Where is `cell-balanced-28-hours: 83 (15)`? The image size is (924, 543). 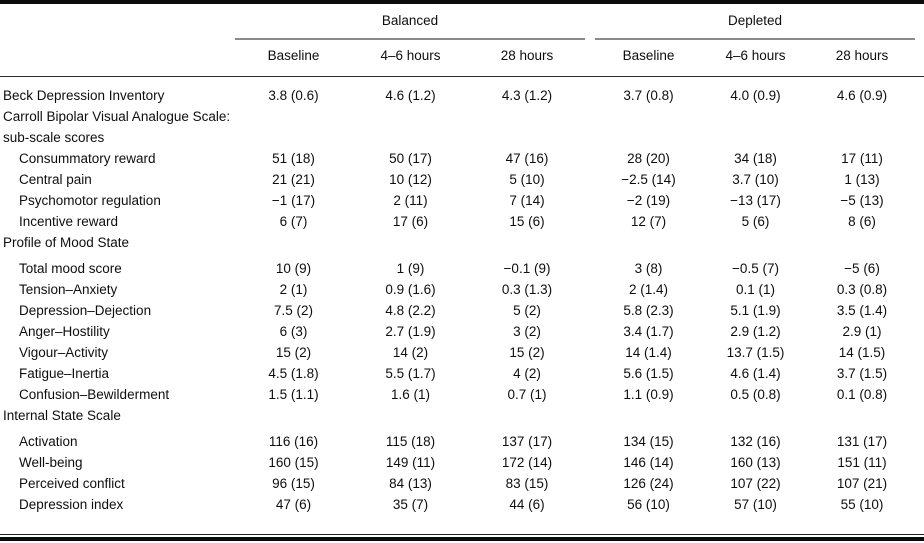
cell-balanced-28-hours: 83 (15) is located at coordinates (527, 483).